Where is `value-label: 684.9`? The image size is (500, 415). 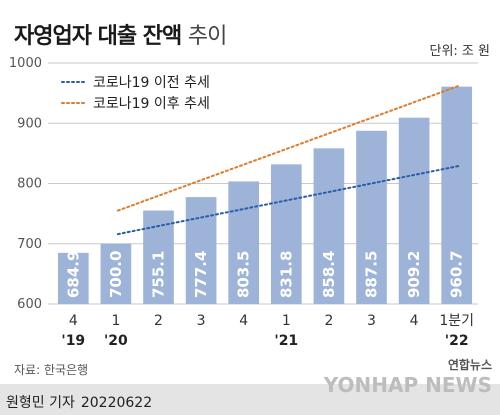 value-label: 684.9 is located at coordinates (73, 274).